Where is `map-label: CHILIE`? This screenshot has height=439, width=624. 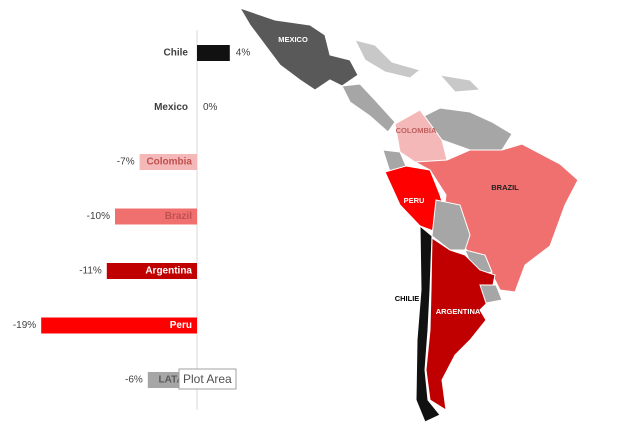
map-label: CHILIE is located at coordinates (407, 298).